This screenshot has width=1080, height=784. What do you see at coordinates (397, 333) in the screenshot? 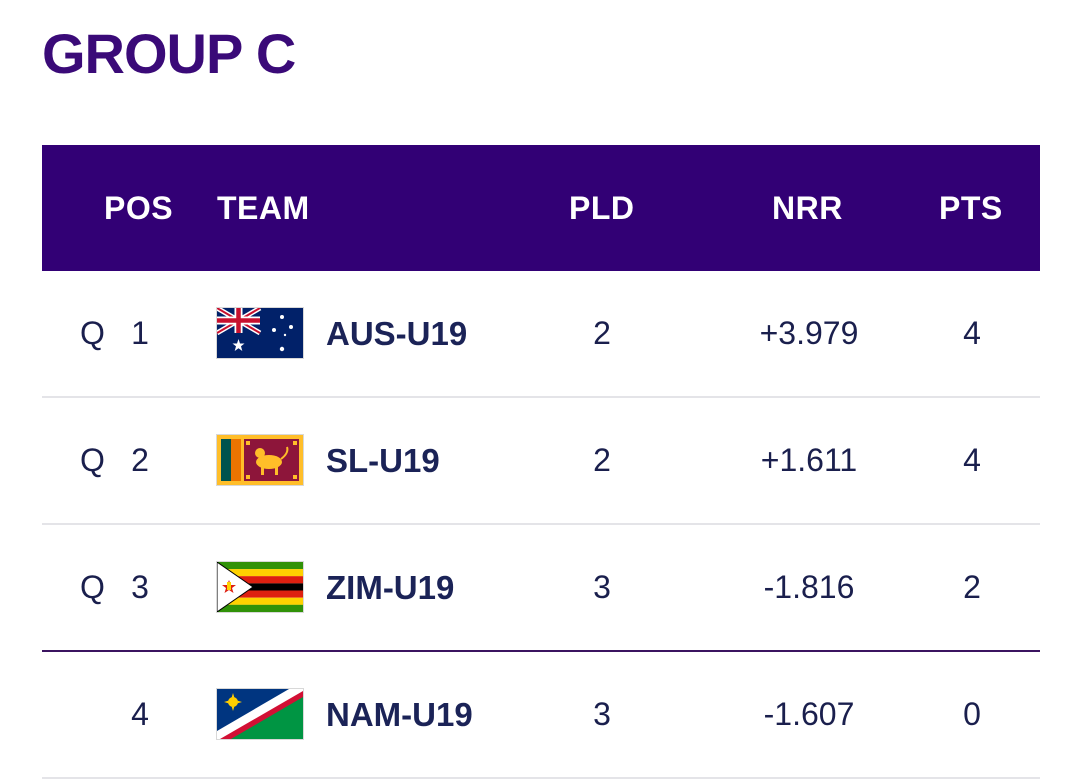
I see `team-name: AUS-U19` at bounding box center [397, 333].